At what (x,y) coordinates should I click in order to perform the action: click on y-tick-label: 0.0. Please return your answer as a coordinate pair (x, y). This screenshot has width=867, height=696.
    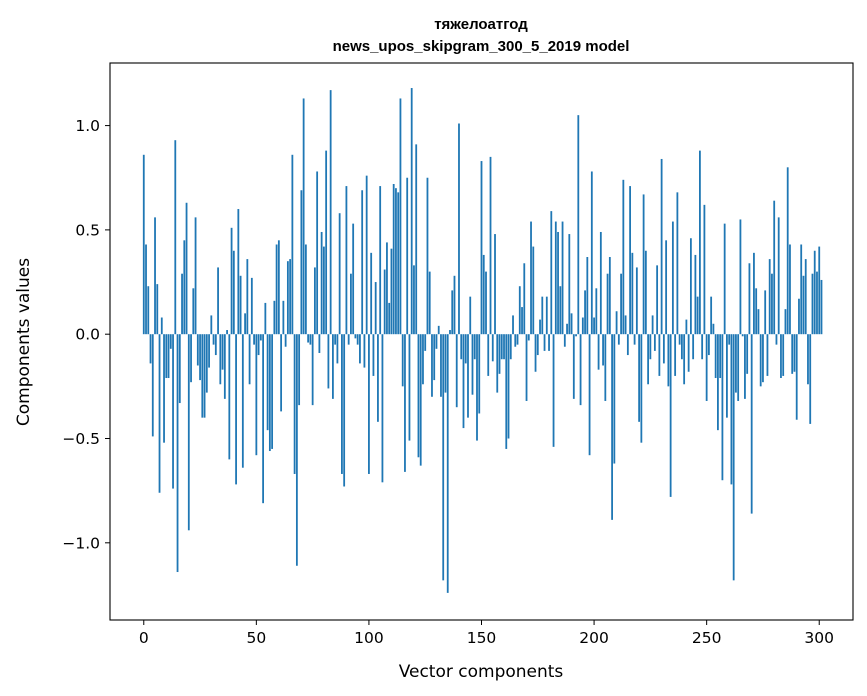
    Looking at the image, I should click on (87, 335).